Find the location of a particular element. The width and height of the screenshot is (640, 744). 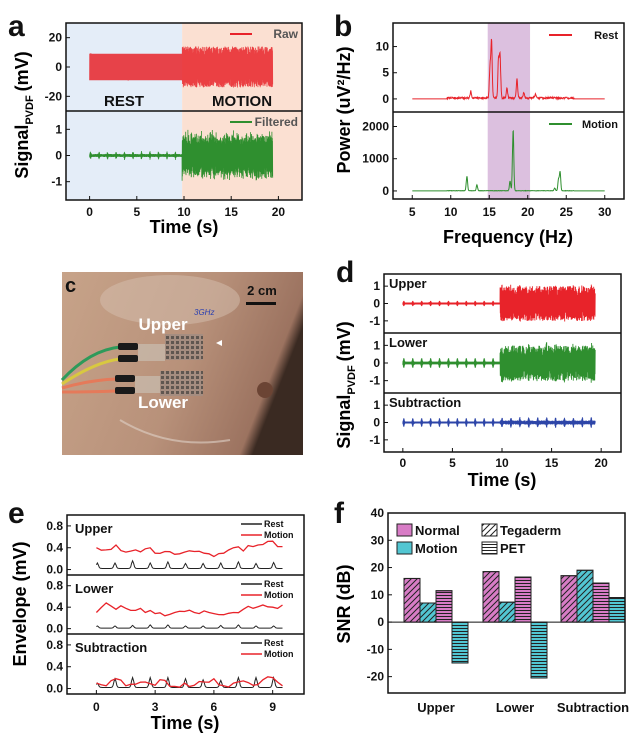

a-ylabel: SignalPVDF (mV) is located at coordinates (24, 114).